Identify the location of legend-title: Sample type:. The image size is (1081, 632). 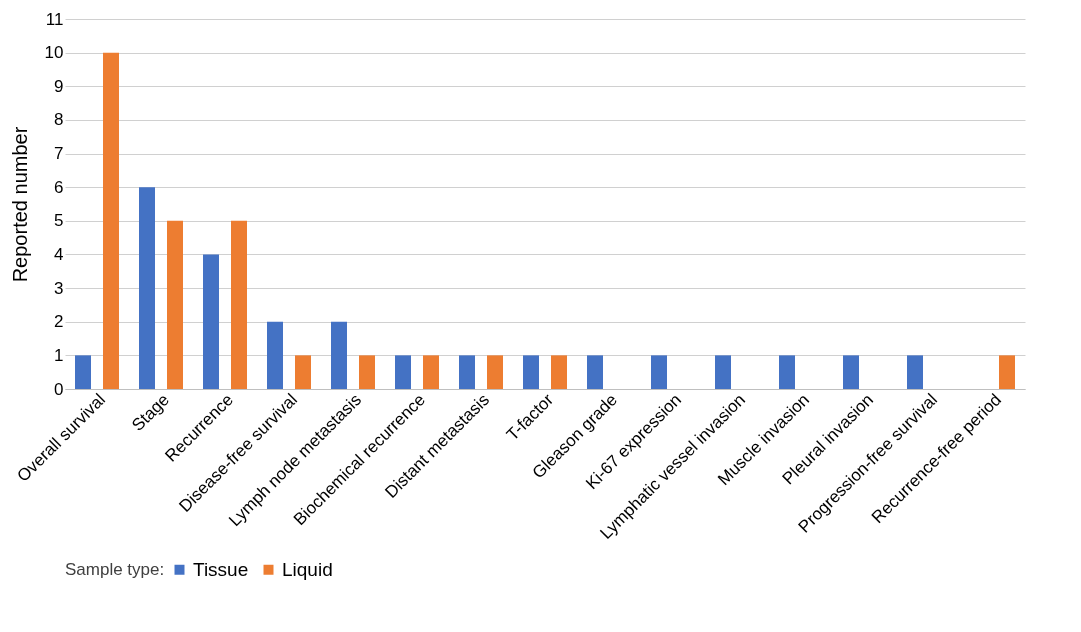
(115, 569).